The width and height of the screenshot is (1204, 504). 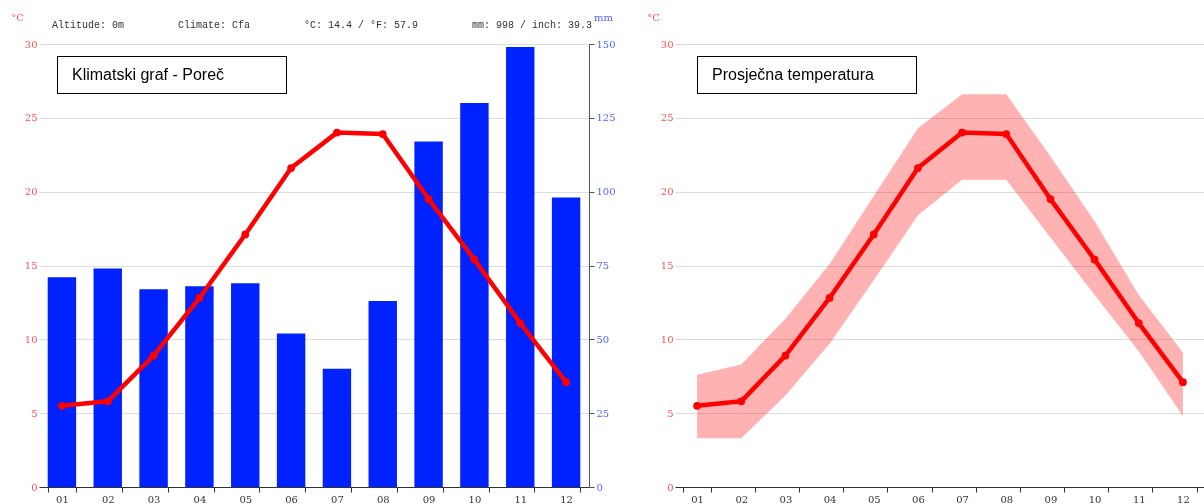 I want to click on y2-tick-label: 50, so click(x=603, y=339).